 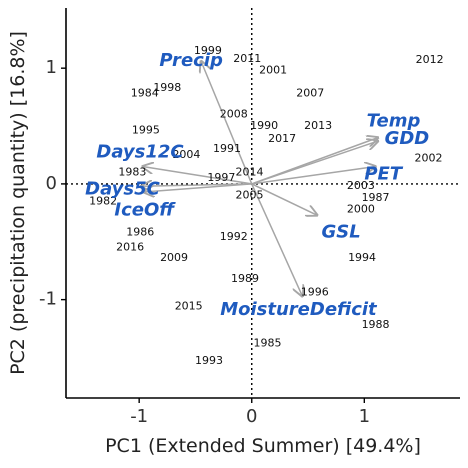 I want to click on point-2014: 2014, so click(x=249, y=171).